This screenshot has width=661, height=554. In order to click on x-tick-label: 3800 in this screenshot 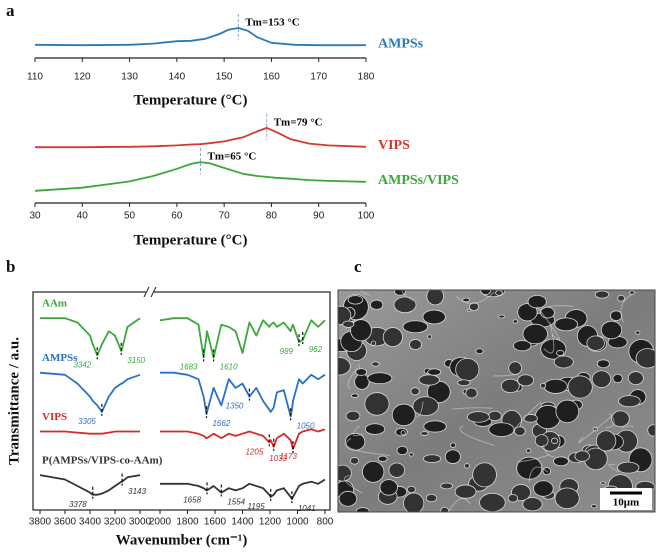, I will do `click(40, 522)`.